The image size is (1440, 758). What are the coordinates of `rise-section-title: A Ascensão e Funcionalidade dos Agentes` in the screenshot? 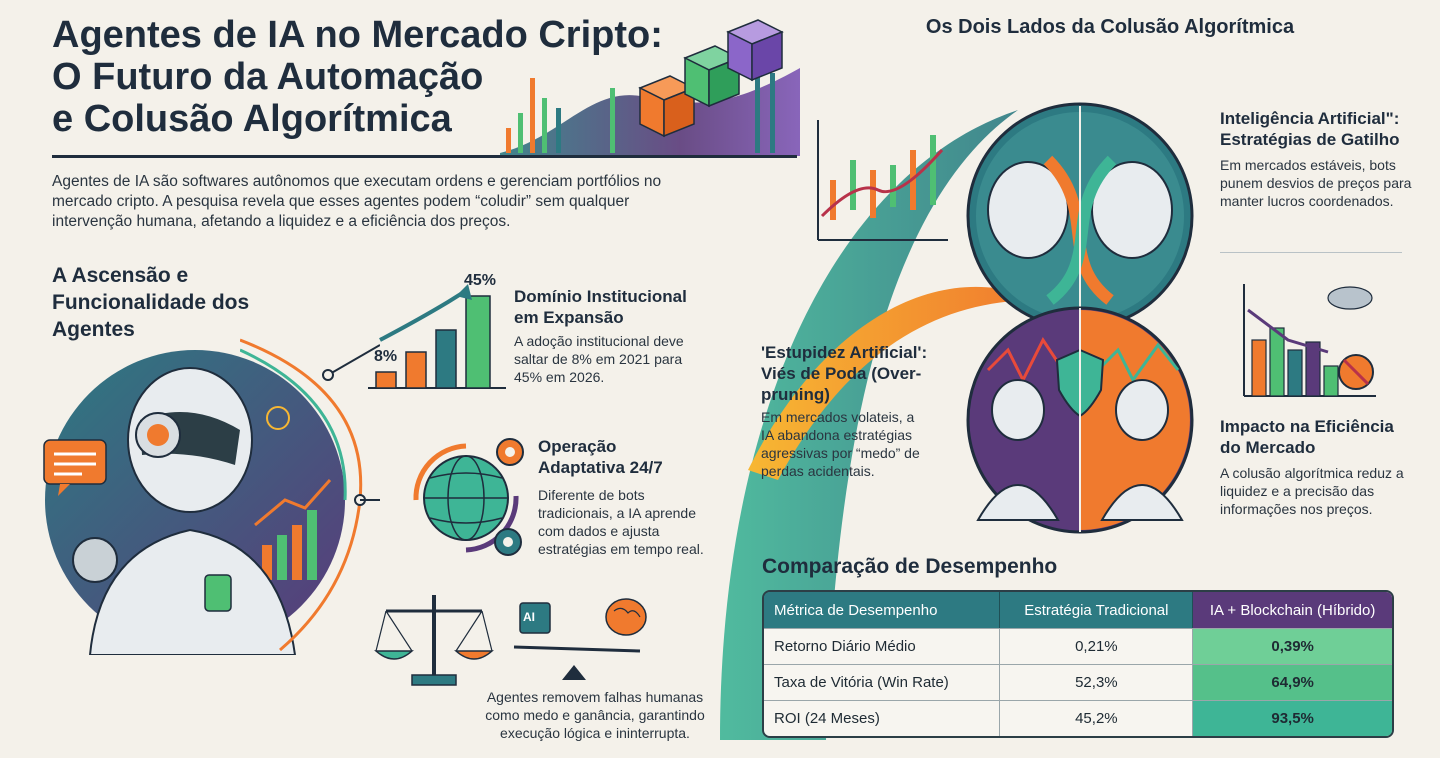 It's located at (151, 302).